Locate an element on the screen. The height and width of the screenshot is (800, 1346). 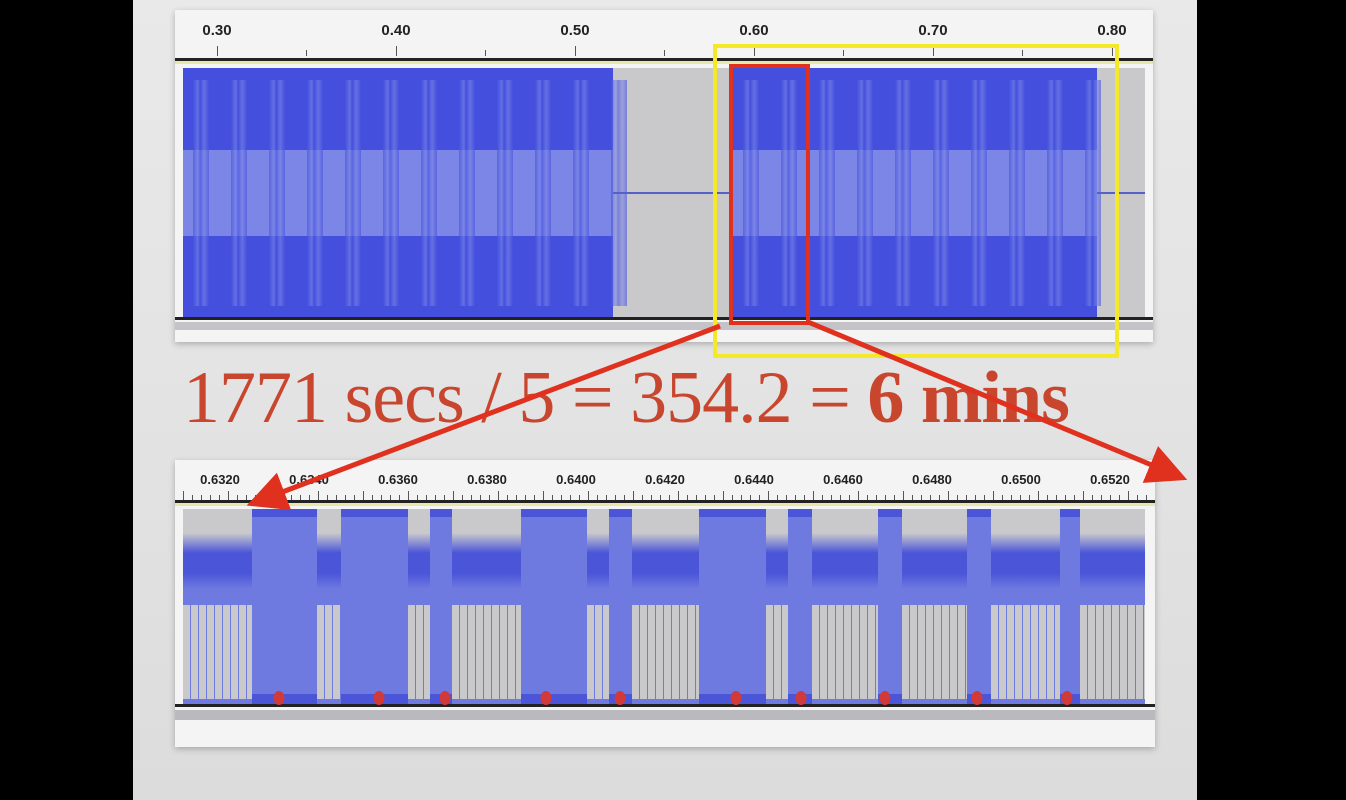
ruler-label: 0.6360 is located at coordinates (398, 479).